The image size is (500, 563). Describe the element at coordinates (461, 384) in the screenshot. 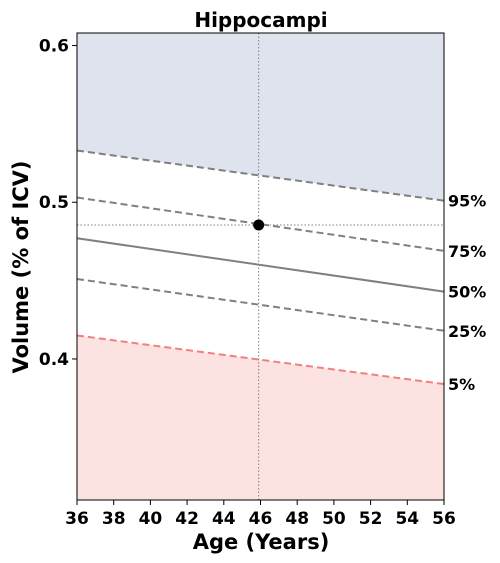

I see `percentile-label-5: 5%` at that location.